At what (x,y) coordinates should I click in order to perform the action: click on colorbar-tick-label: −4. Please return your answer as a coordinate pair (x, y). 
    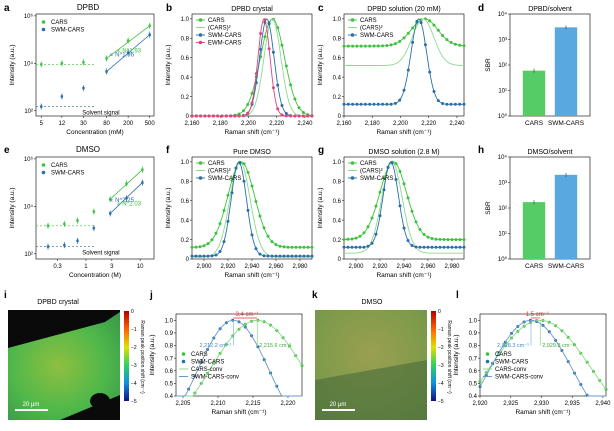
    Looking at the image, I should click on (134, 384).